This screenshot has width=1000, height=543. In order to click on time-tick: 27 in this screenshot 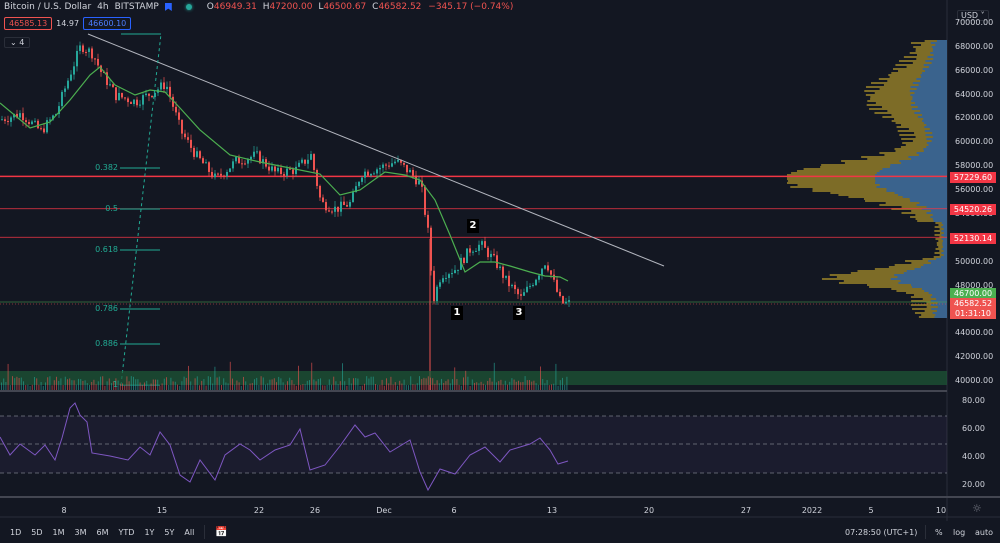, I will do `click(746, 510)`.